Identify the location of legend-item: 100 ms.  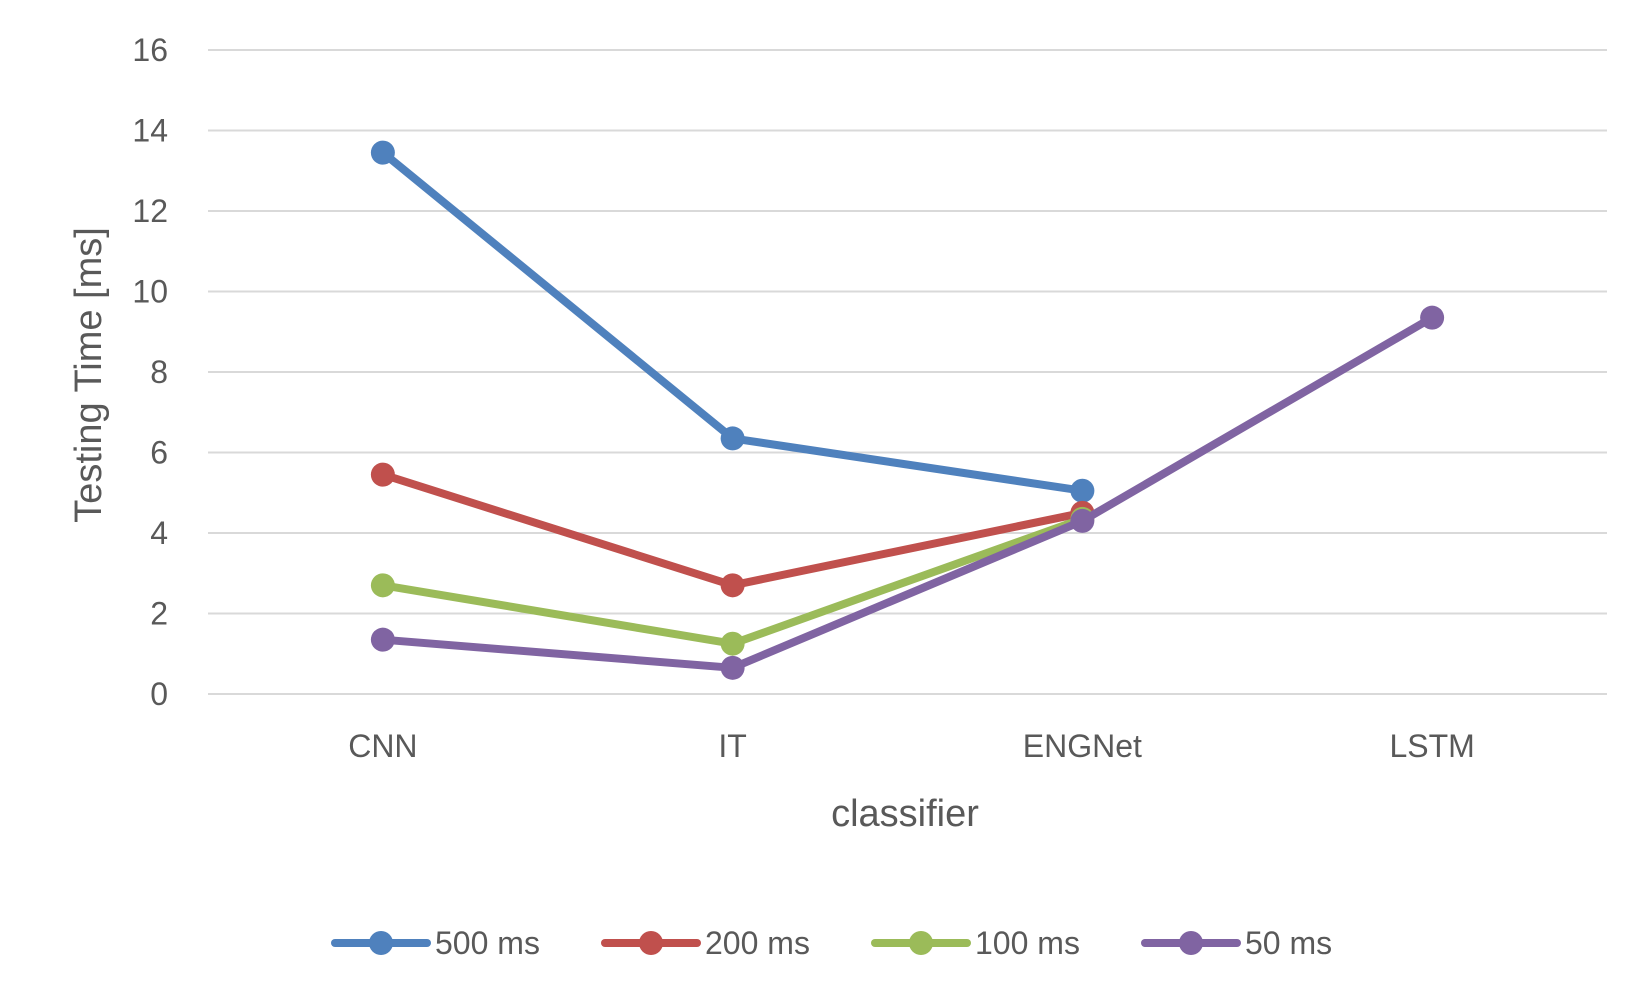
(975, 943).